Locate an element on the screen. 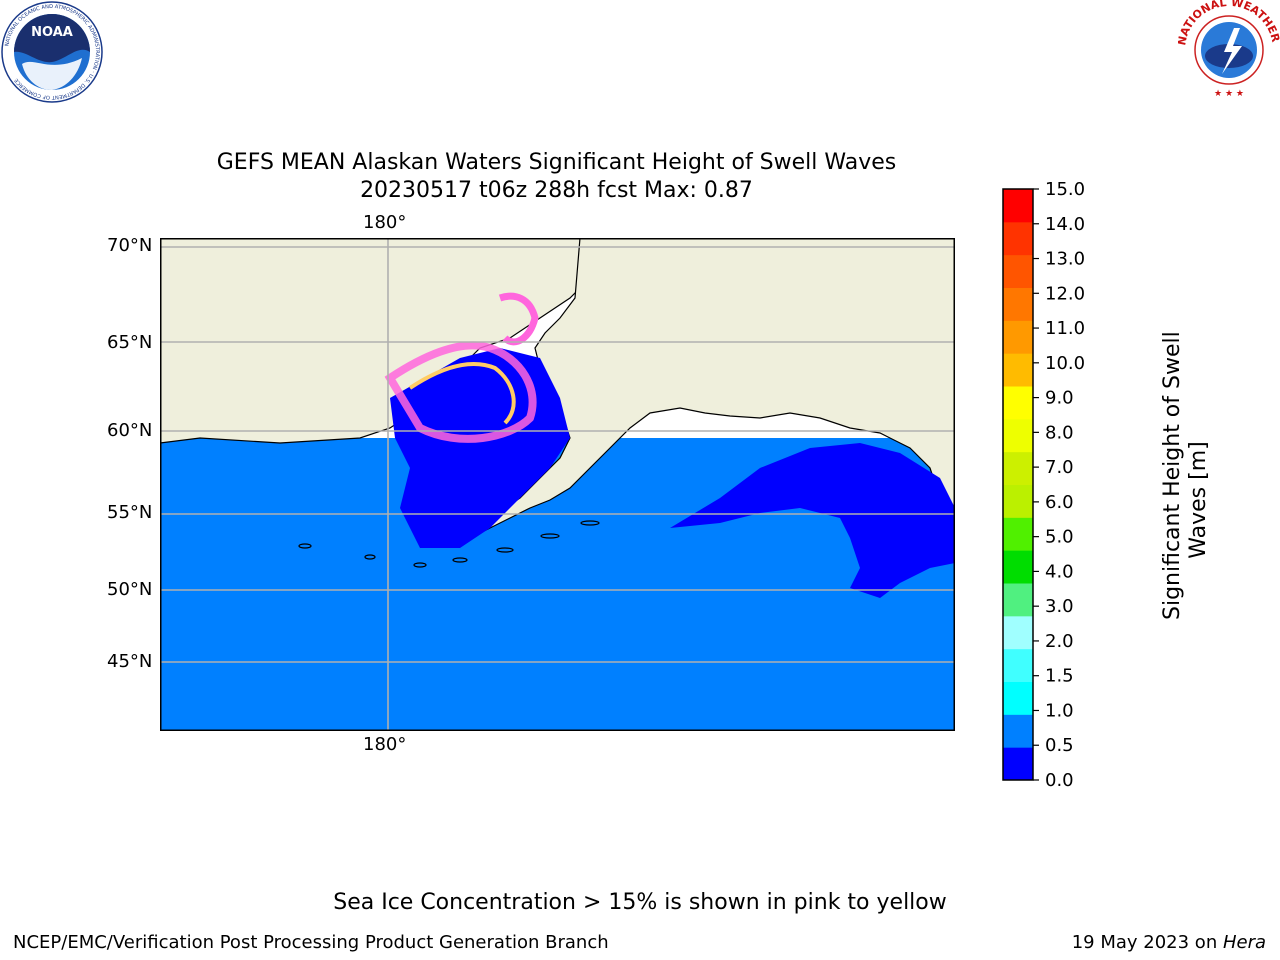 This screenshot has height=960, width=1280. colorbar-tick-label: 12.0 is located at coordinates (1065, 293).